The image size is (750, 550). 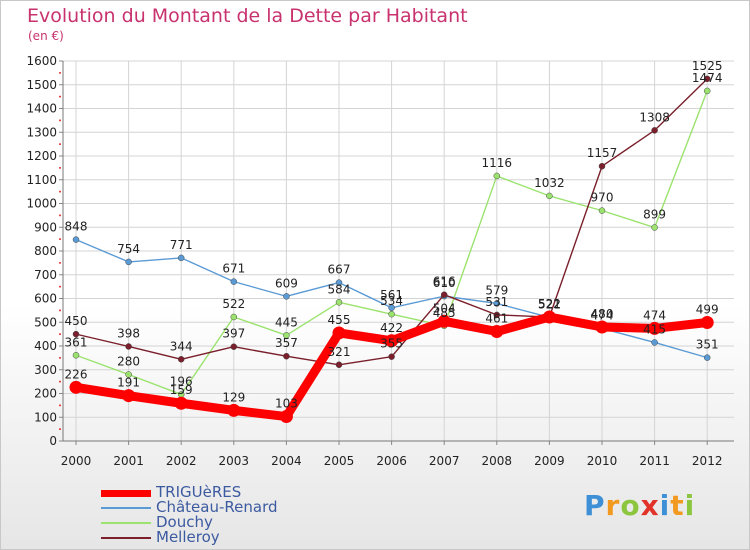 What do you see at coordinates (45, 346) in the screenshot?
I see `y-tick-label: 400` at bounding box center [45, 346].